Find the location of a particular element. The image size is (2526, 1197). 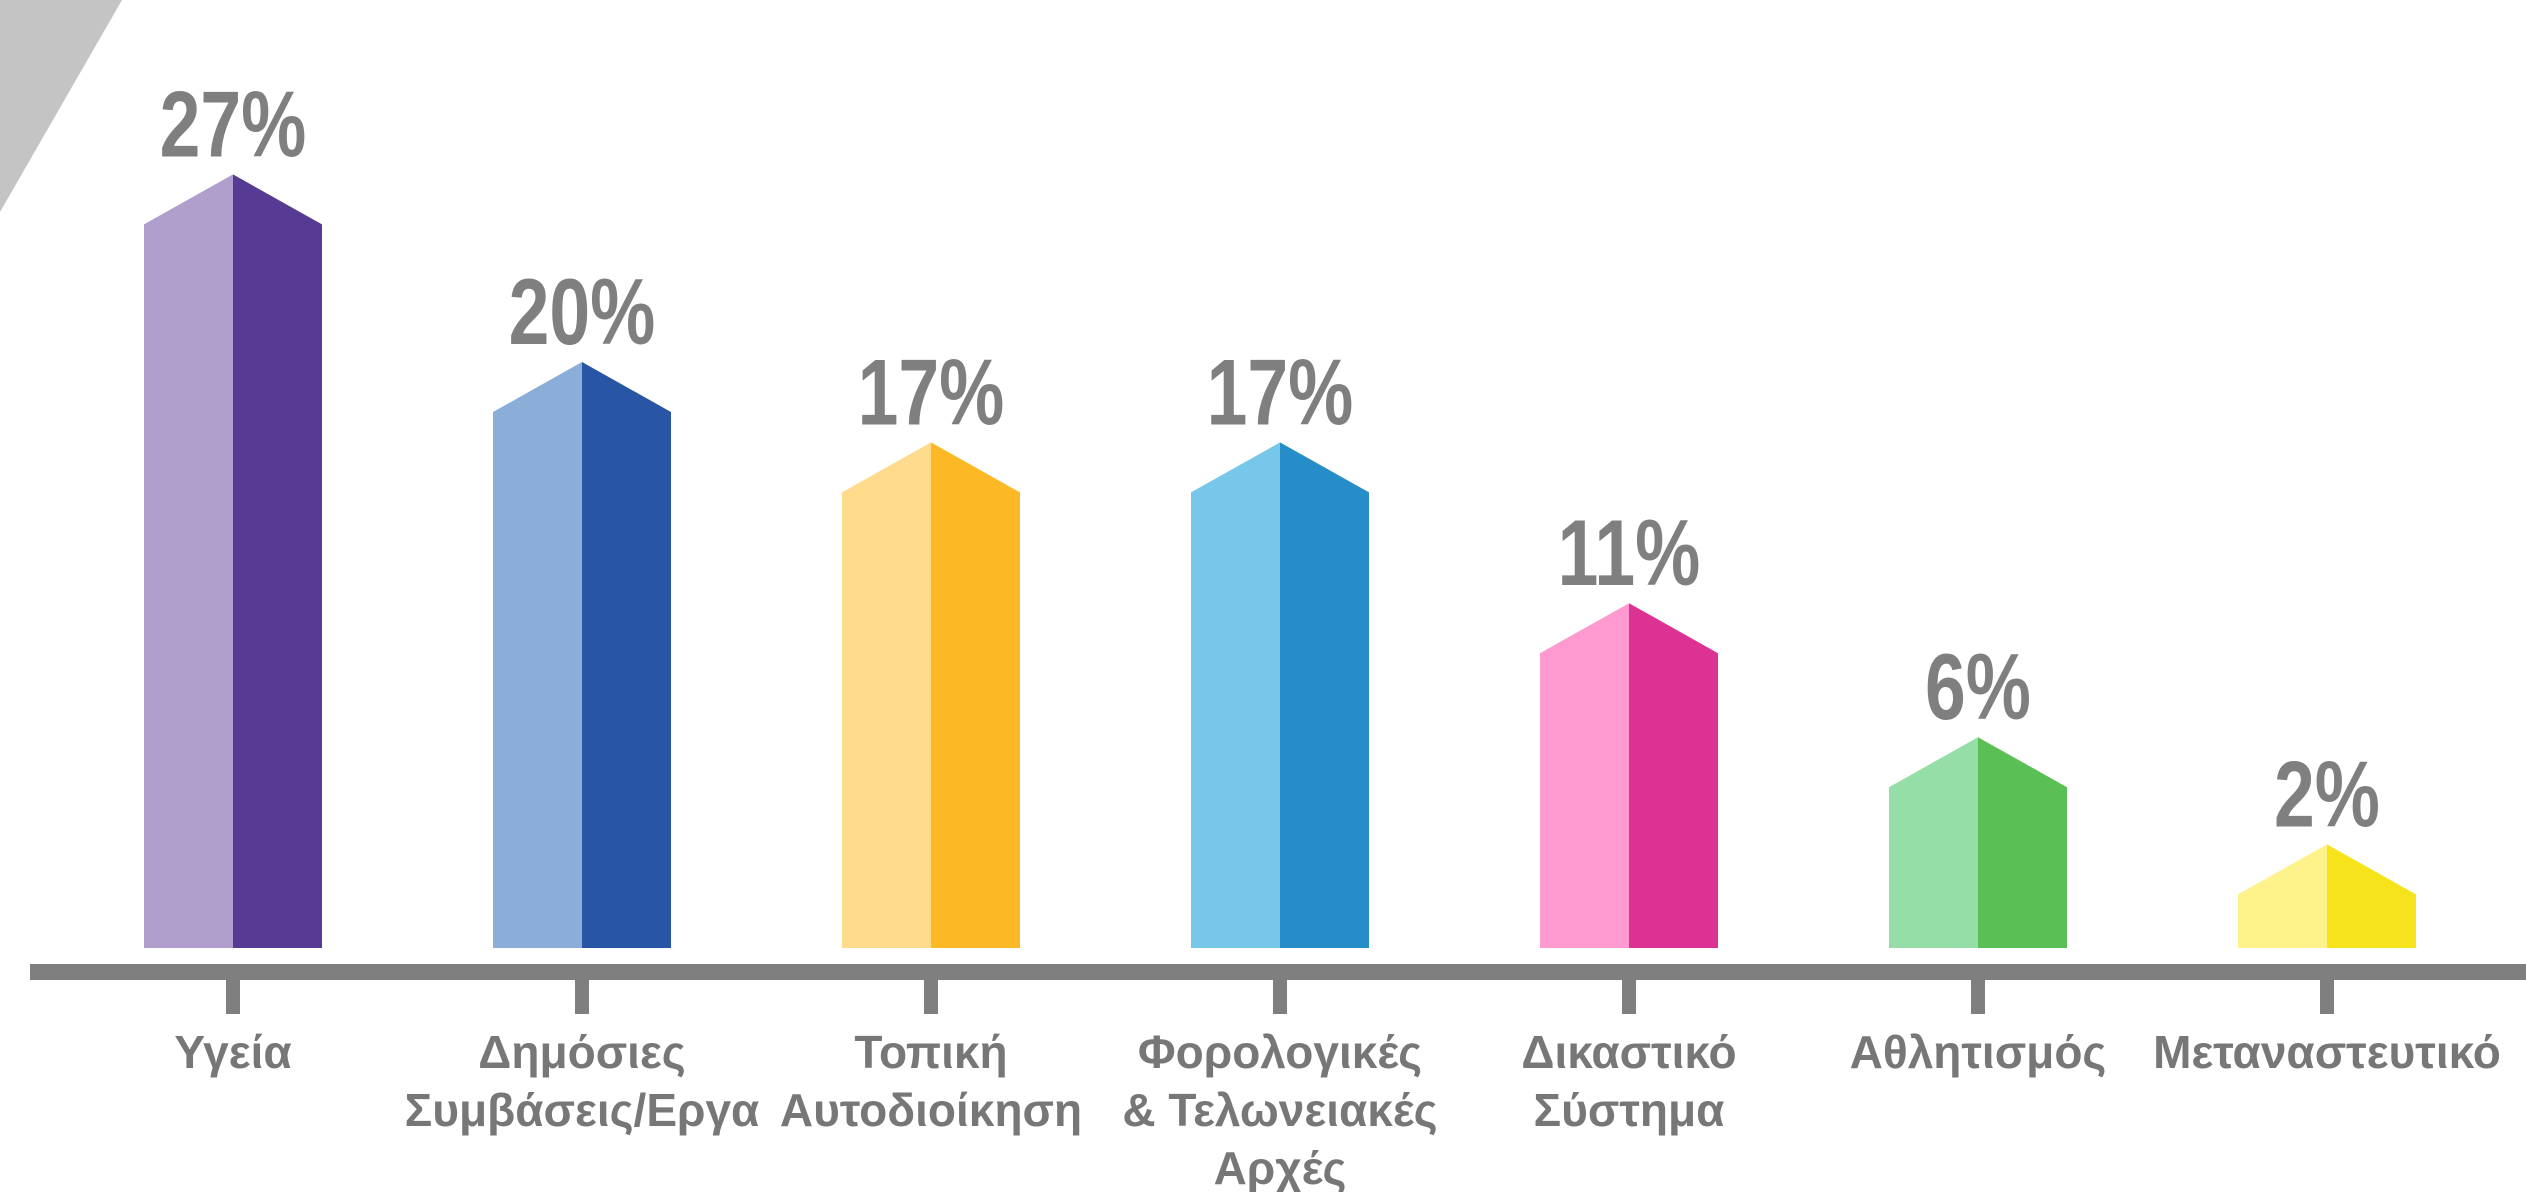

x-tick-label-line: Υγεία is located at coordinates (232, 1052).